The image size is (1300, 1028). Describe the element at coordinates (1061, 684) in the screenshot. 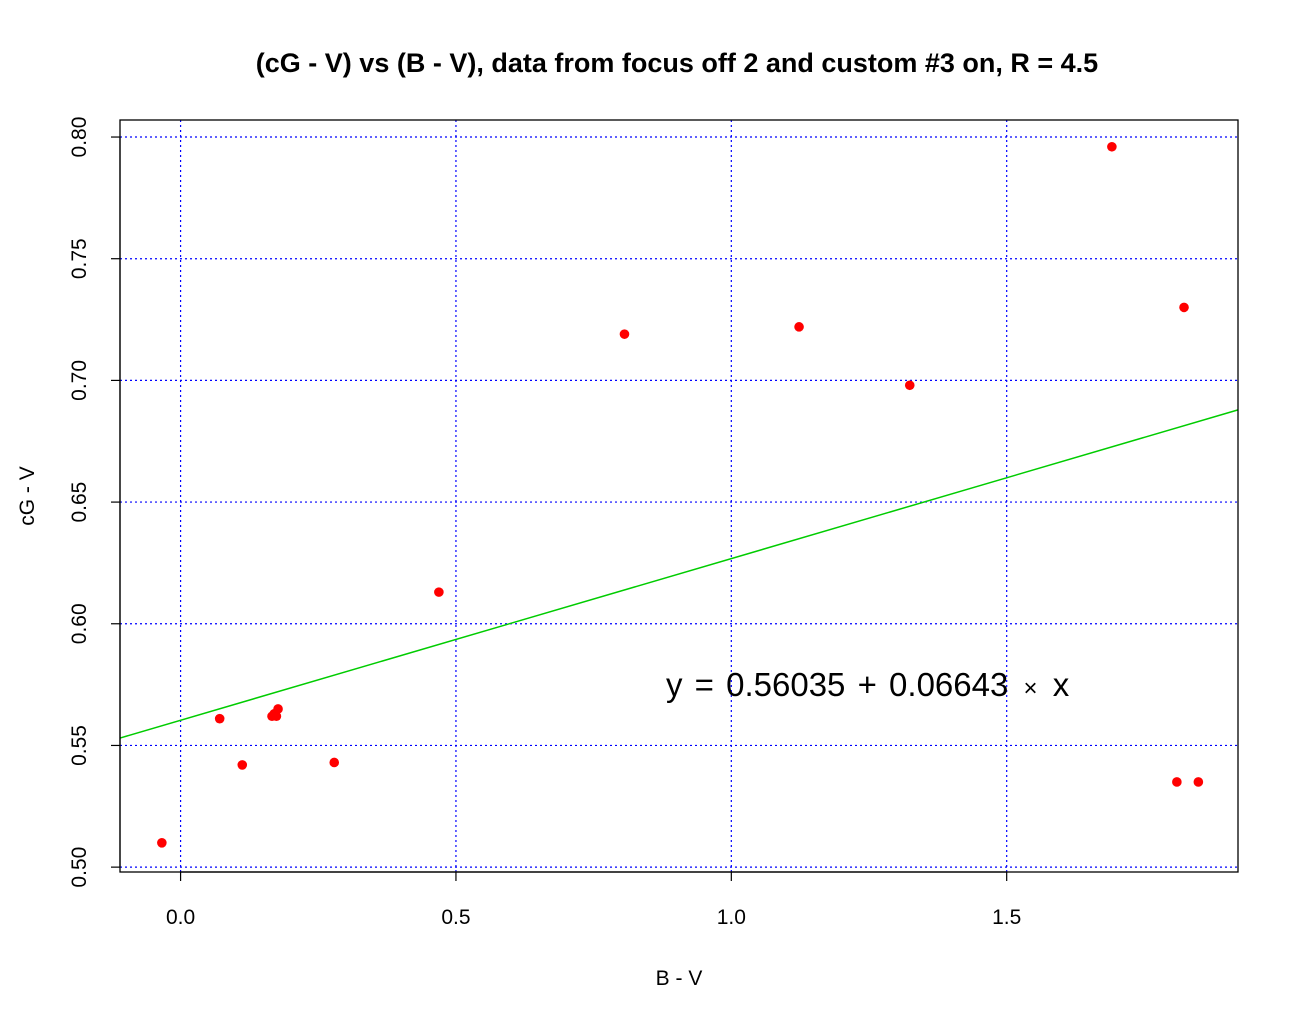

I see `eq-x-symbol: x` at that location.